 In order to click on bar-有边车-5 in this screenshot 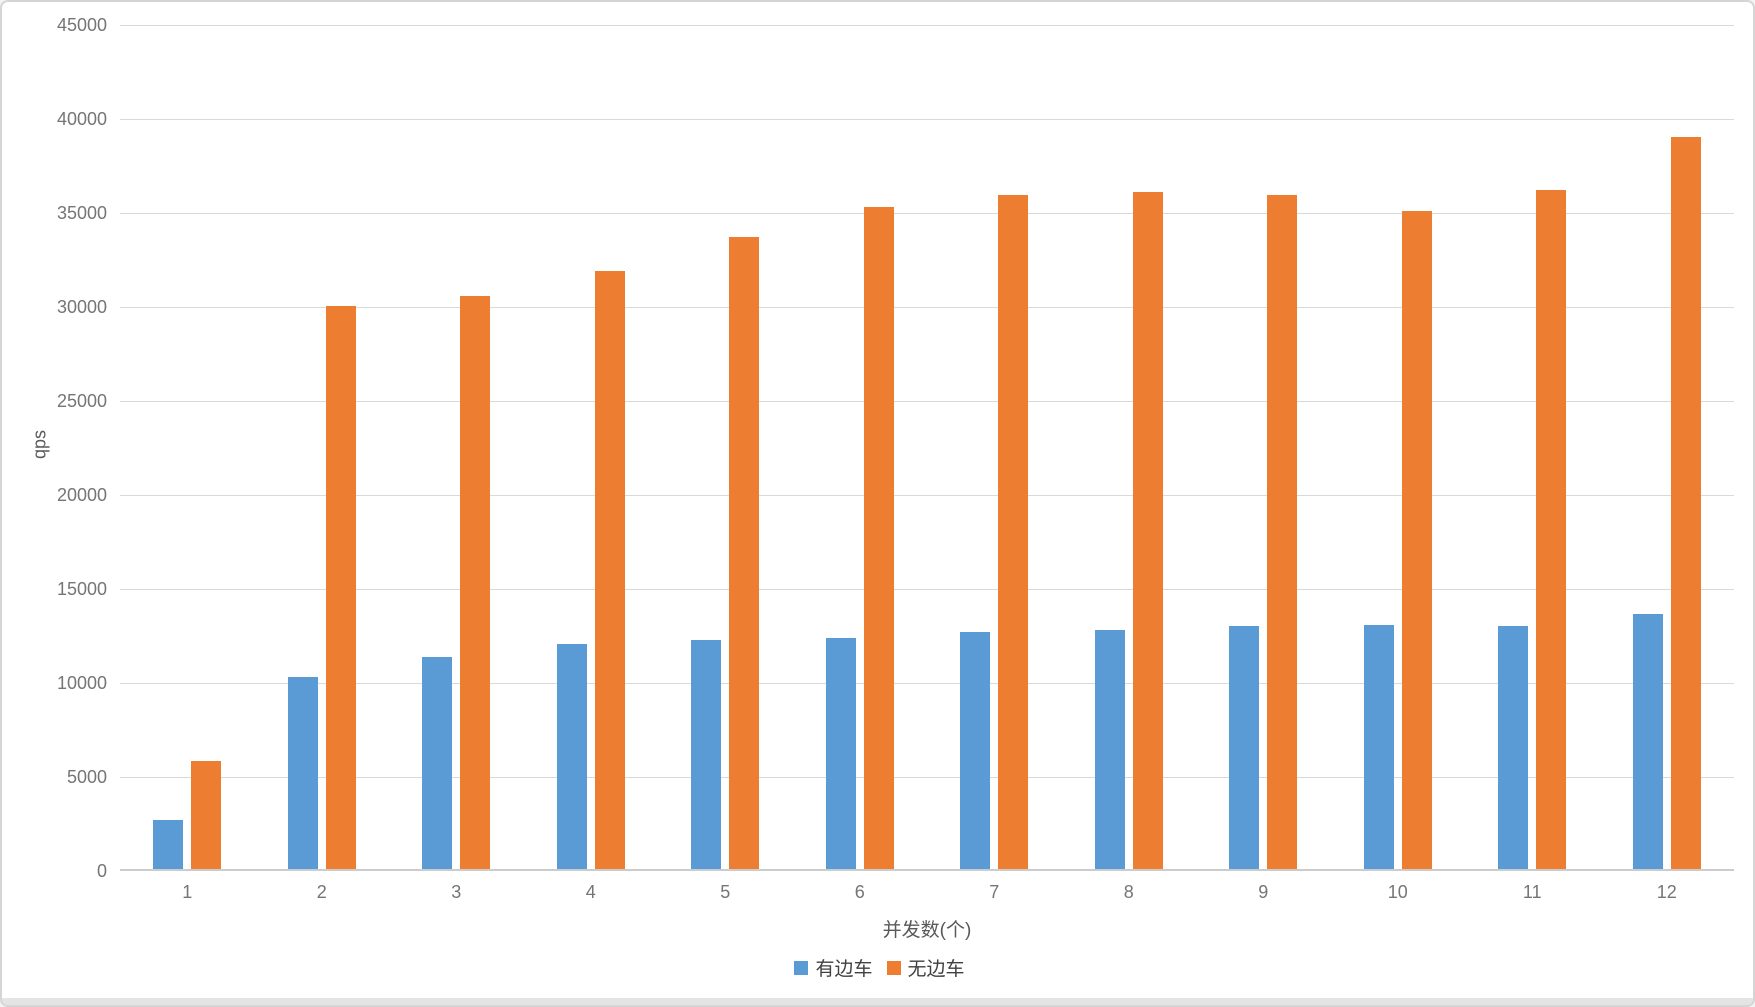, I will do `click(706, 754)`.